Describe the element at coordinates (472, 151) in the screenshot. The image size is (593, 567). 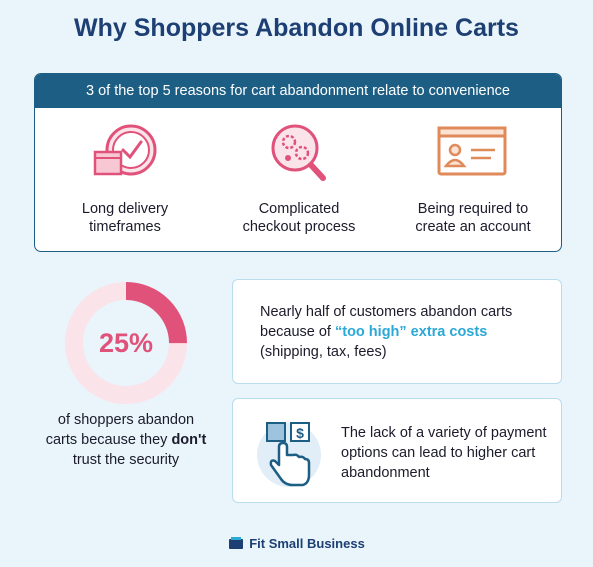
I see `account-card-icon` at that location.